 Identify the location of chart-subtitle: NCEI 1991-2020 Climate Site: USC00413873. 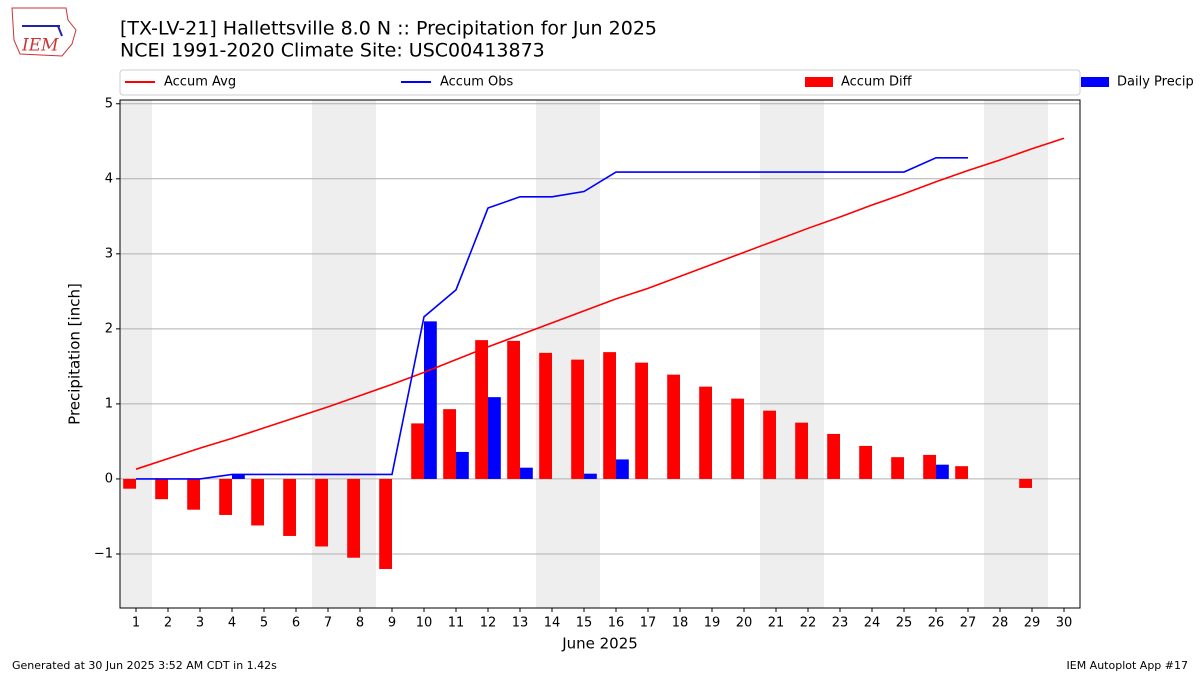
(332, 51).